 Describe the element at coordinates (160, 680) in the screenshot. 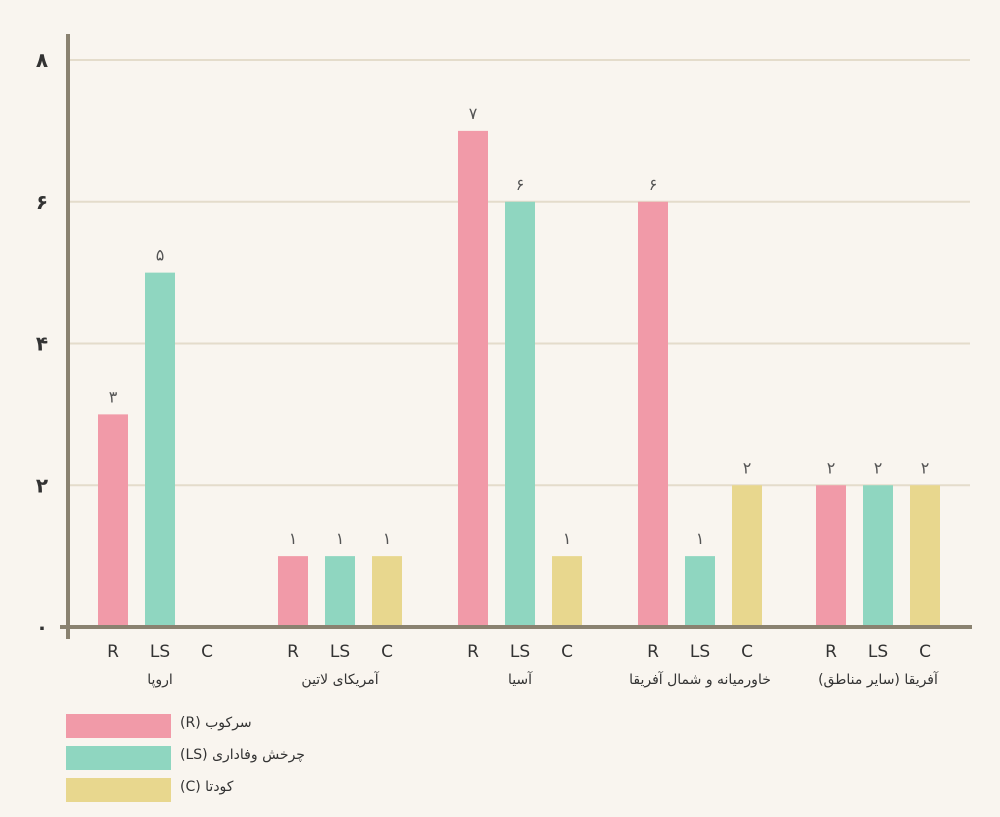

I see `x-category-label: اروپا` at that location.